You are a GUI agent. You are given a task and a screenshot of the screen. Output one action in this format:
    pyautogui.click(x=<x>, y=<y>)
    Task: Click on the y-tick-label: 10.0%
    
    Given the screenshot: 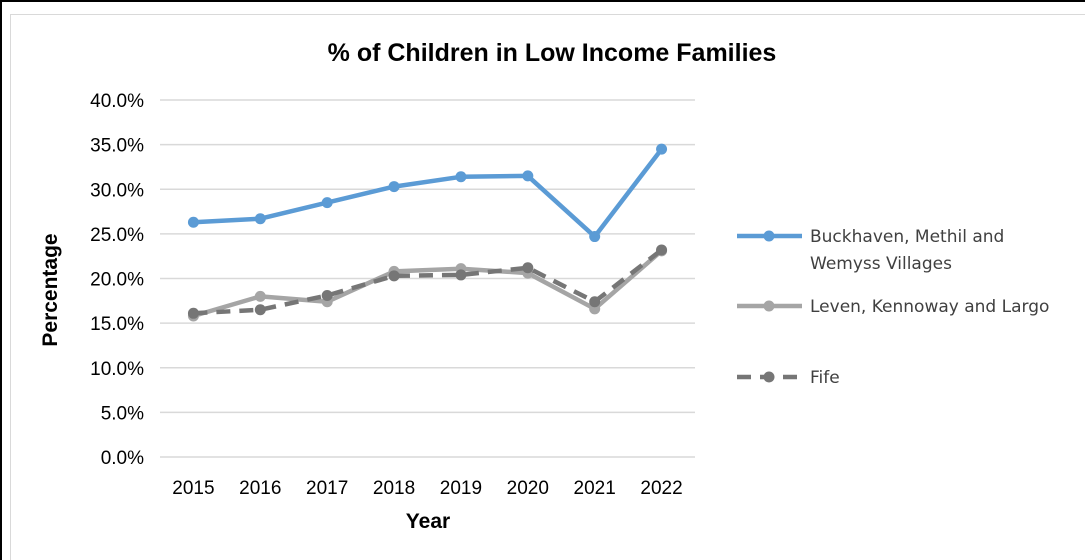 What is the action you would take?
    pyautogui.click(x=117, y=369)
    